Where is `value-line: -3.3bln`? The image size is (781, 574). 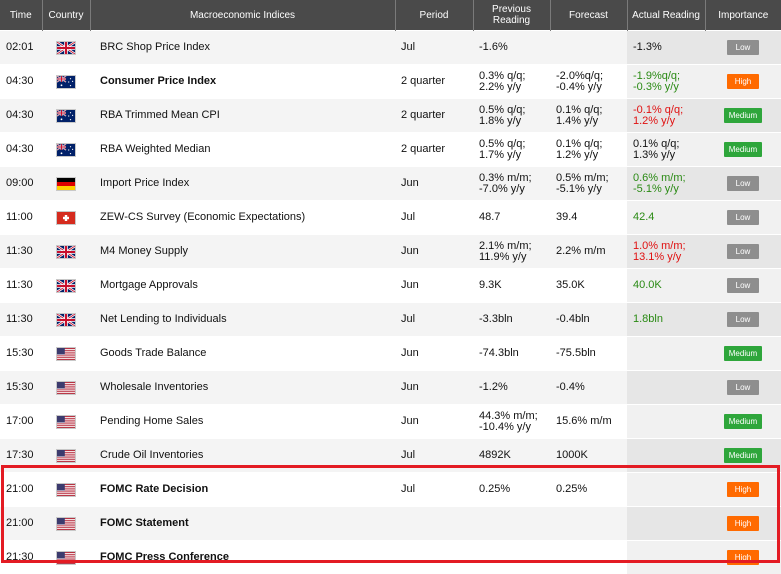 value-line: -3.3bln is located at coordinates (514, 319).